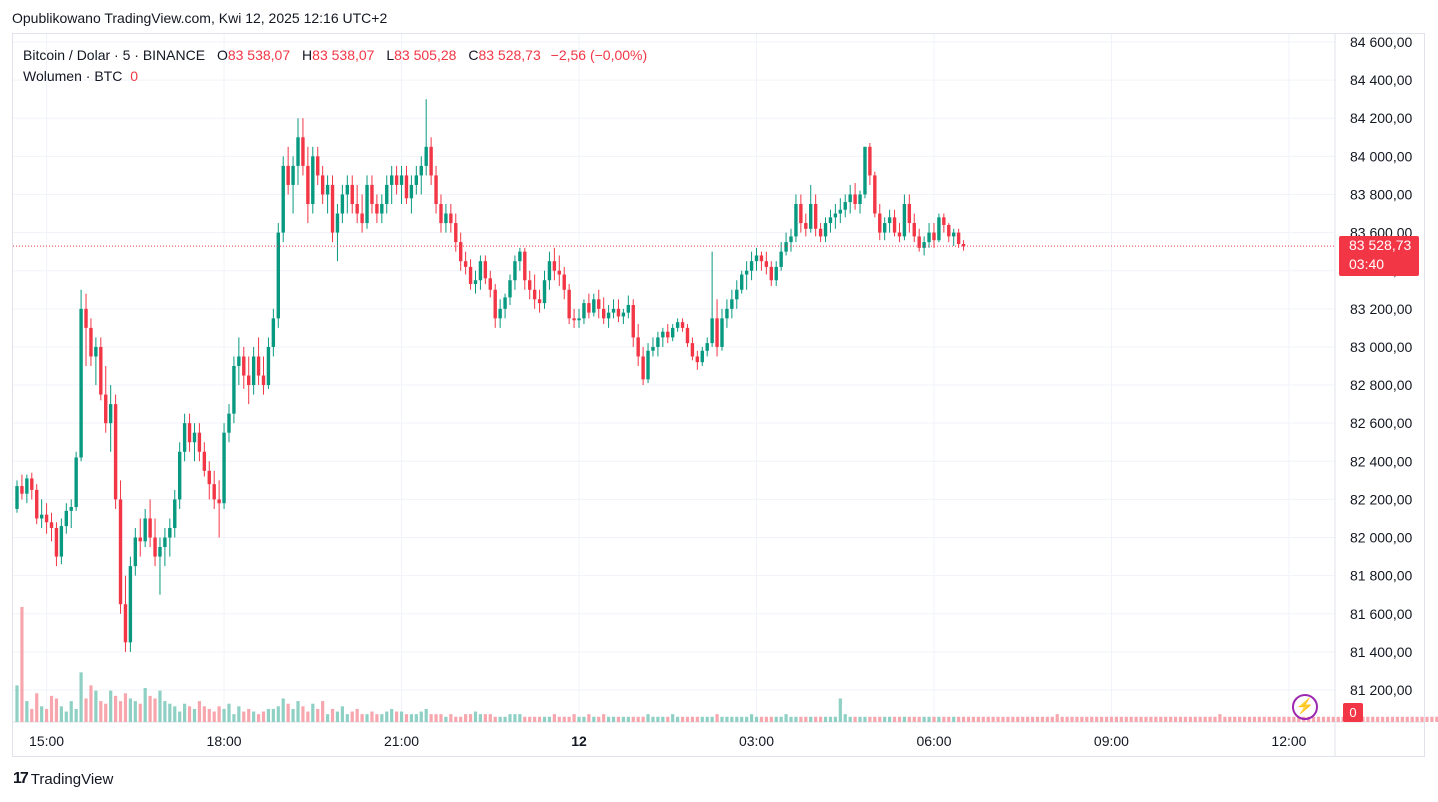  I want to click on tradingview-logo-icon: 17, so click(21, 778).